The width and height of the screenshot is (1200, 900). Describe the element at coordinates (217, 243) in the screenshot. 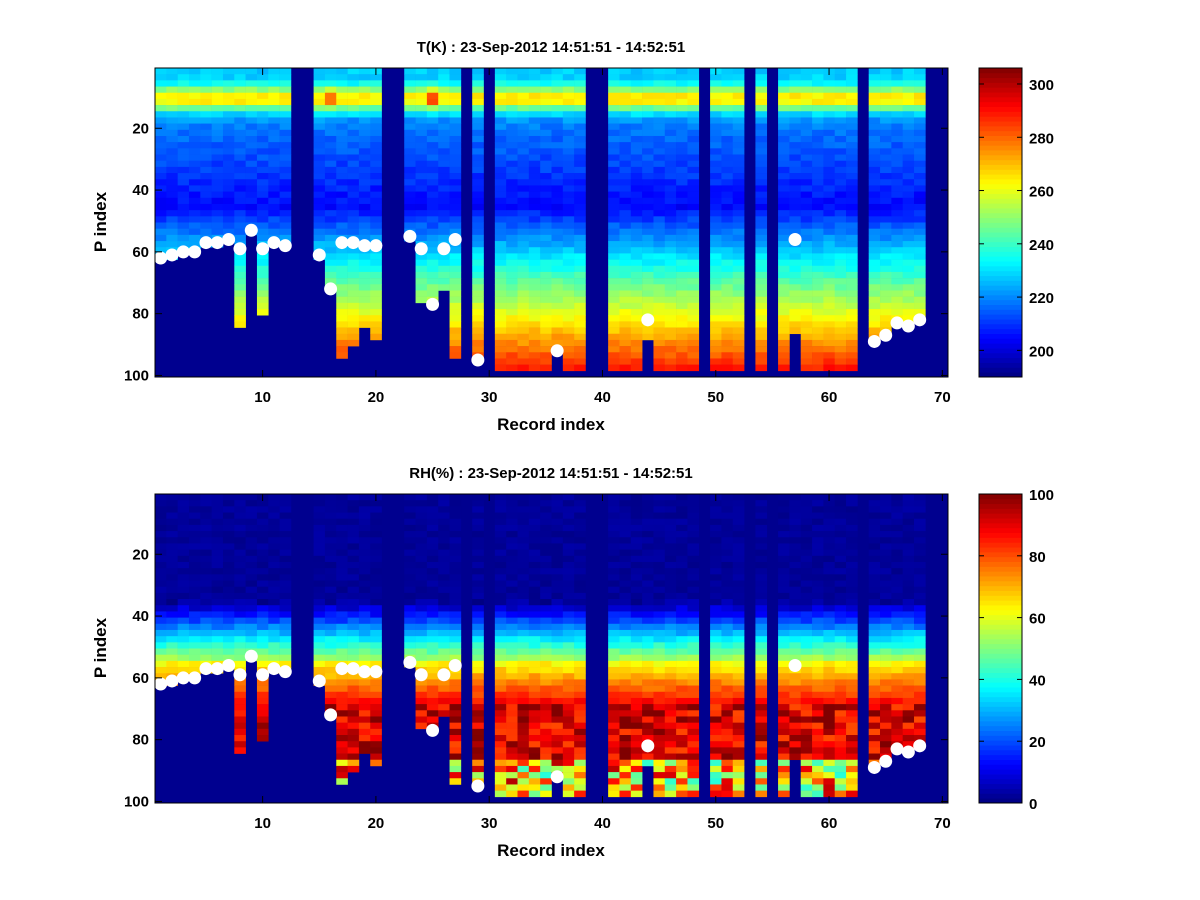

I see `boundary-marker` at that location.